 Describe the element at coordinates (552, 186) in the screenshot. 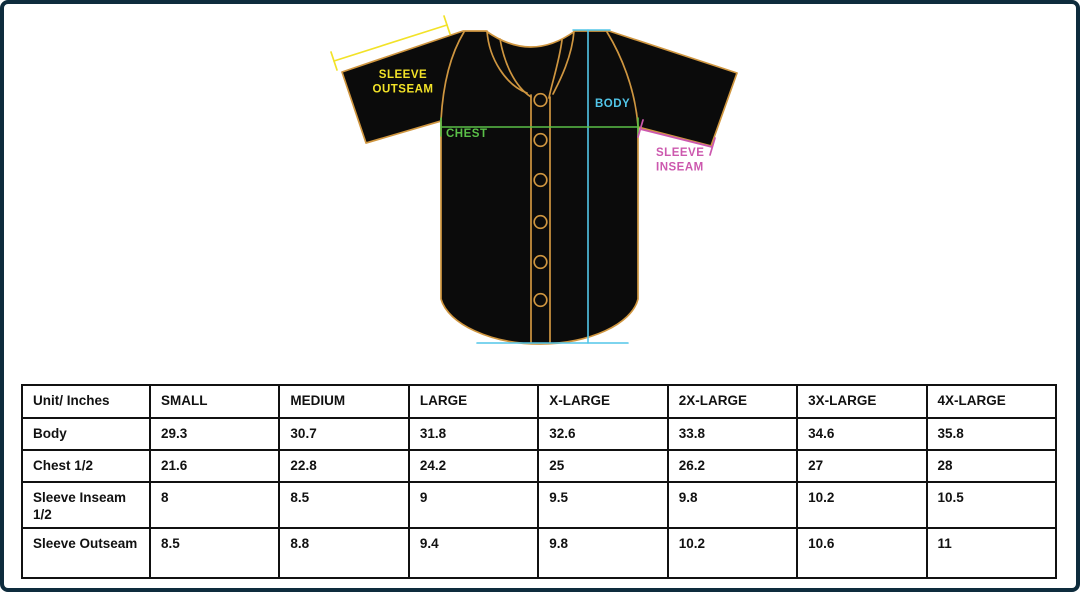

I see `body-measure-line` at that location.